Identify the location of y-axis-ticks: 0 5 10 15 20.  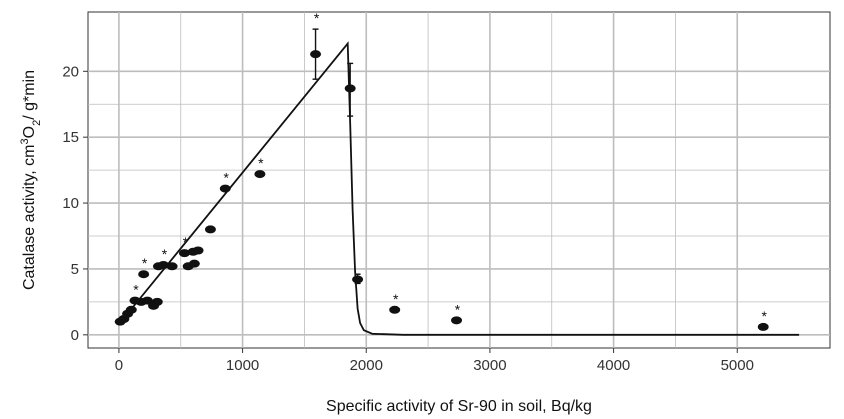
(75, 203).